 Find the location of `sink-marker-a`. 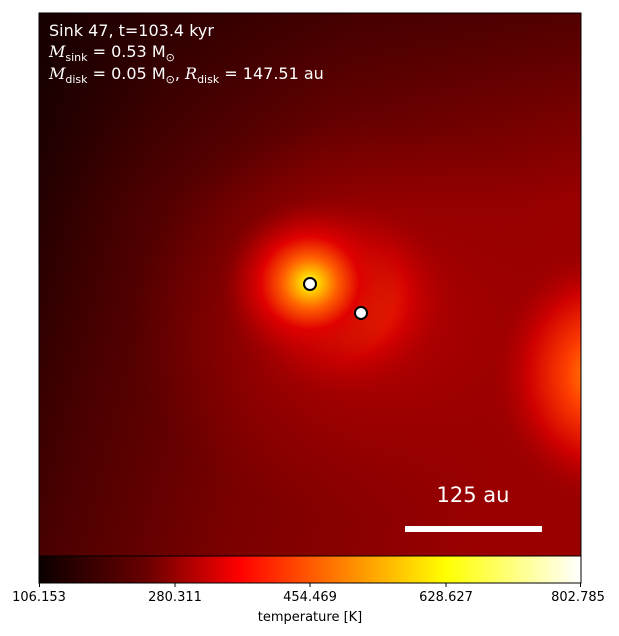

sink-marker-a is located at coordinates (310, 284).